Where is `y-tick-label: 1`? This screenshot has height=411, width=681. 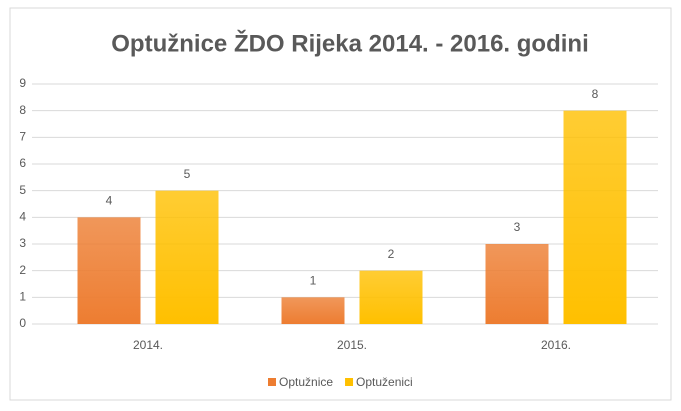
y-tick-label: 1 is located at coordinates (22, 297).